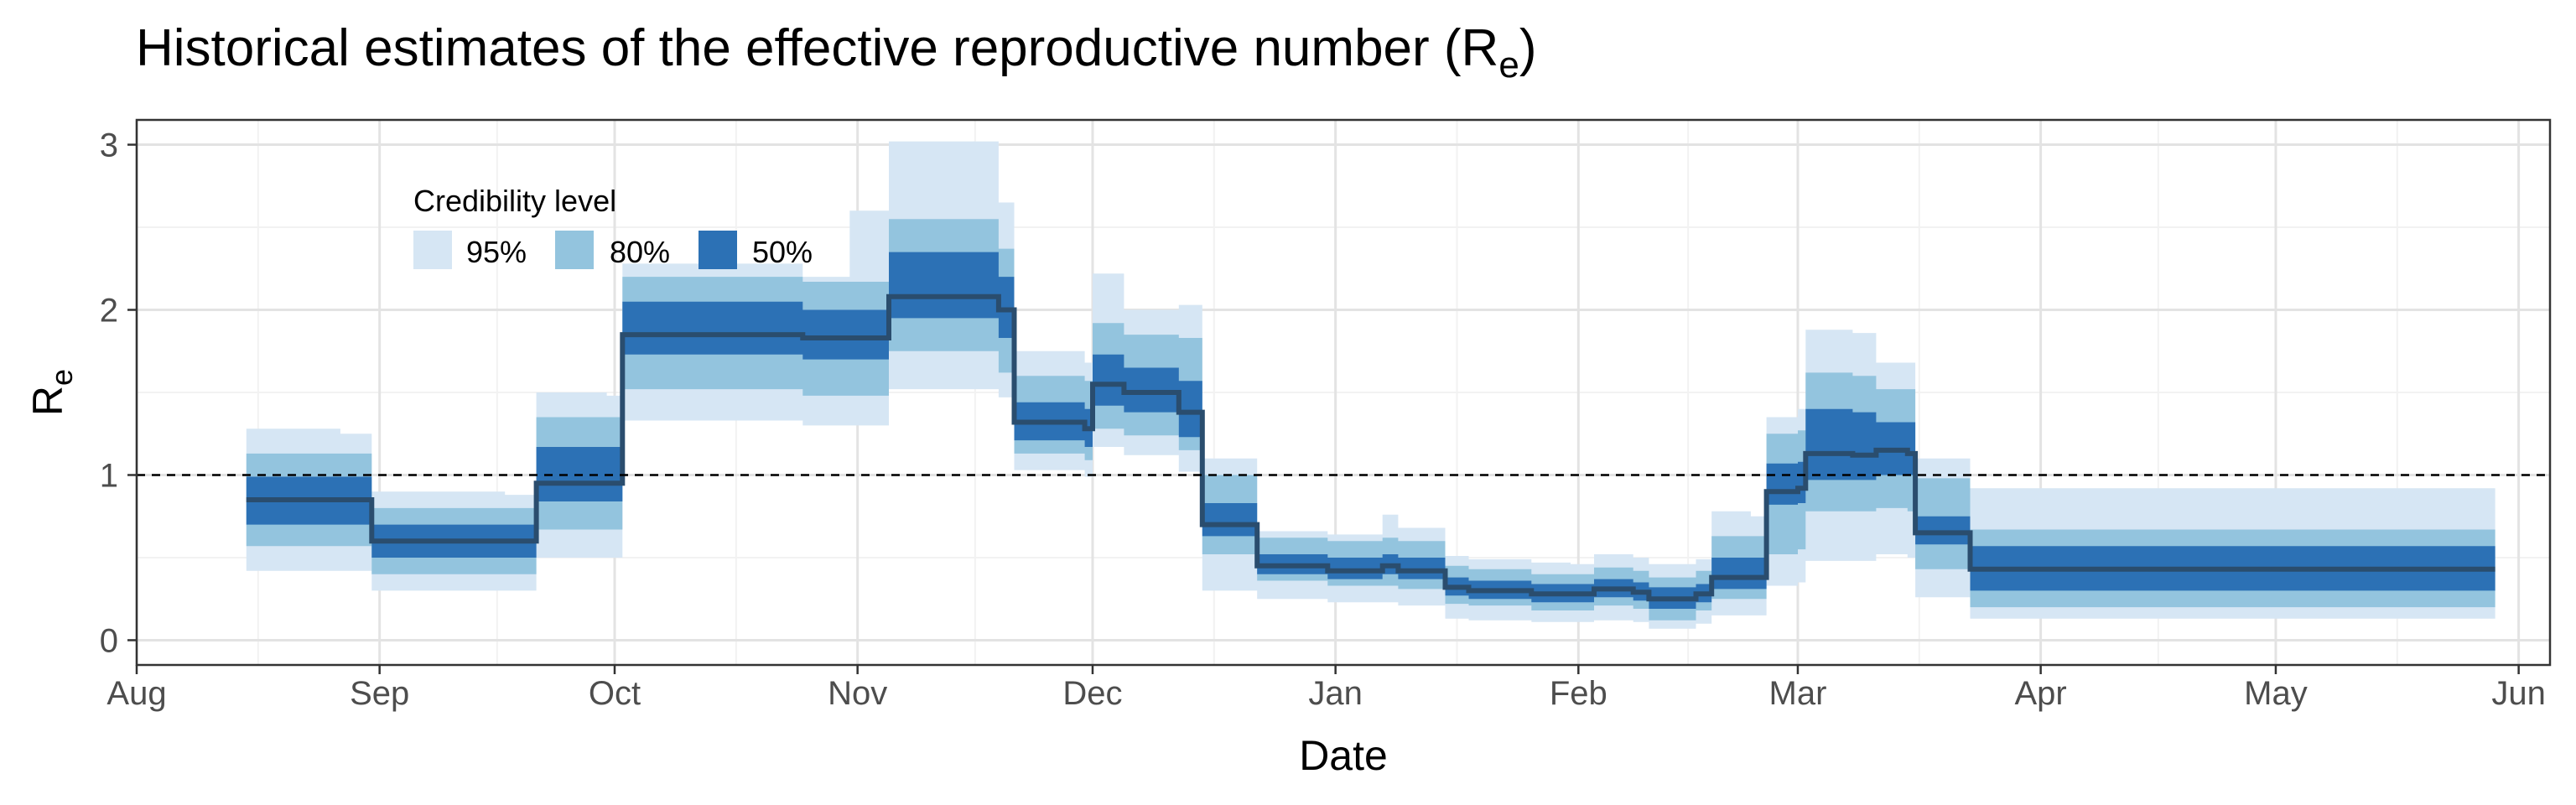 This screenshot has height=805, width=2576. I want to click on x-tick-label: Sep, so click(379, 693).